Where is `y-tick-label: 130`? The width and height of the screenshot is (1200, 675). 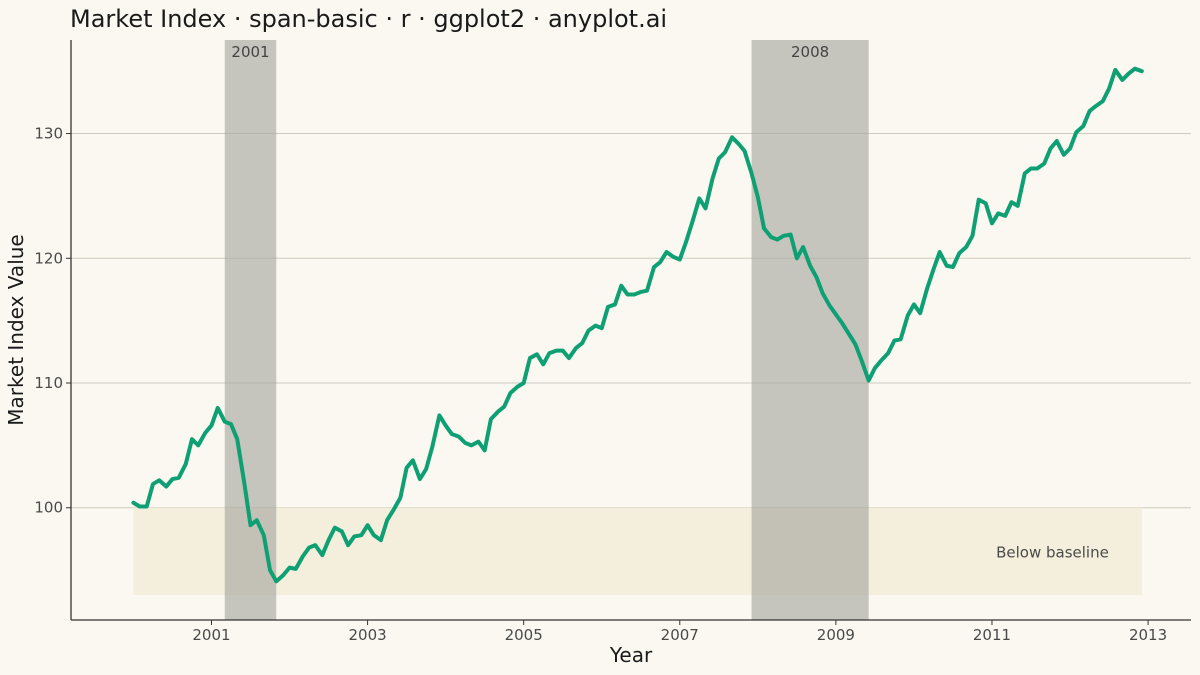 y-tick-label: 130 is located at coordinates (48, 134).